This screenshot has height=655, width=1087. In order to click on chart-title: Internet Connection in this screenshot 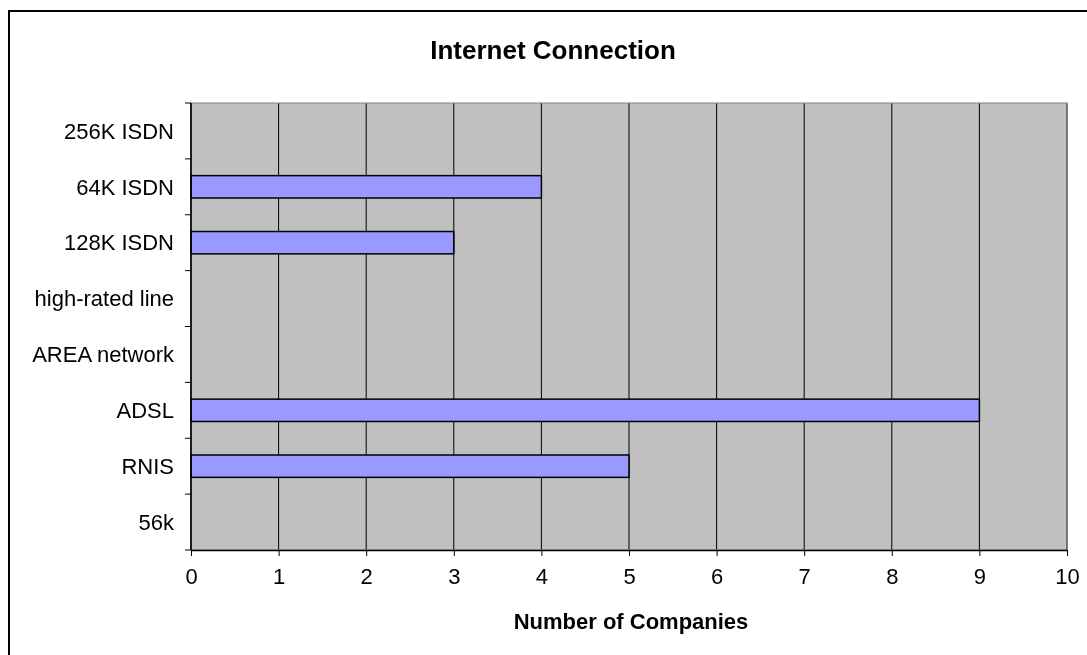, I will do `click(553, 50)`.